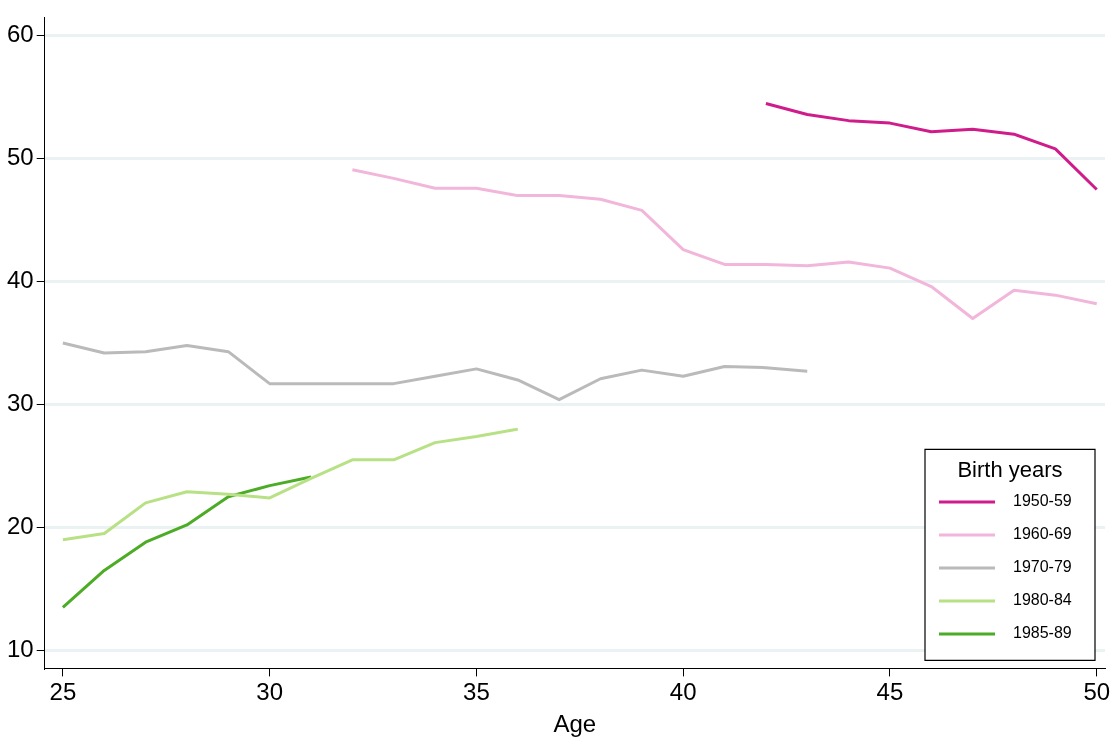 The image size is (1119, 740). I want to click on legend-label: 1950-59, so click(1042, 501).